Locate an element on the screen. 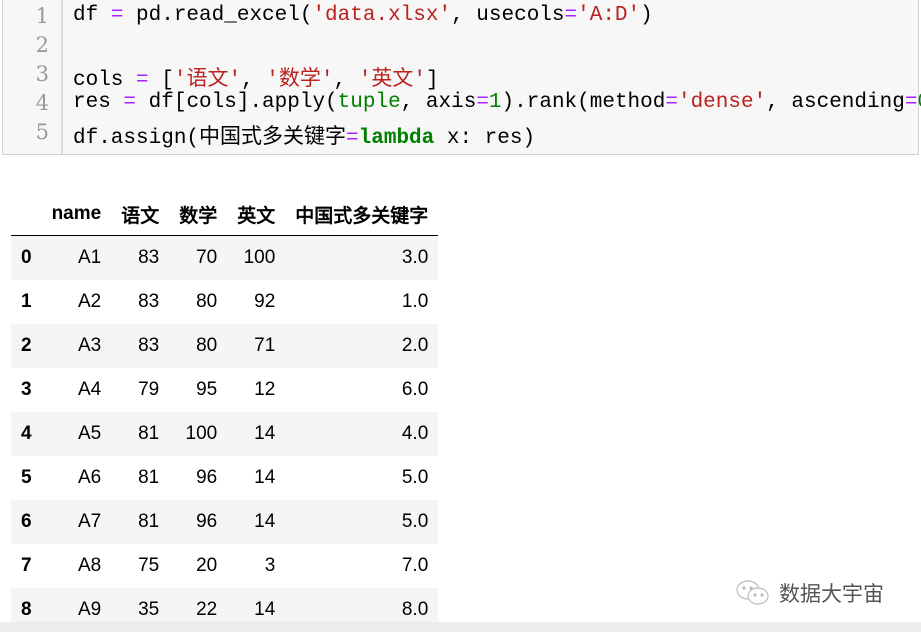 This screenshot has height=632, width=921. row-index: 2 is located at coordinates (26, 346).